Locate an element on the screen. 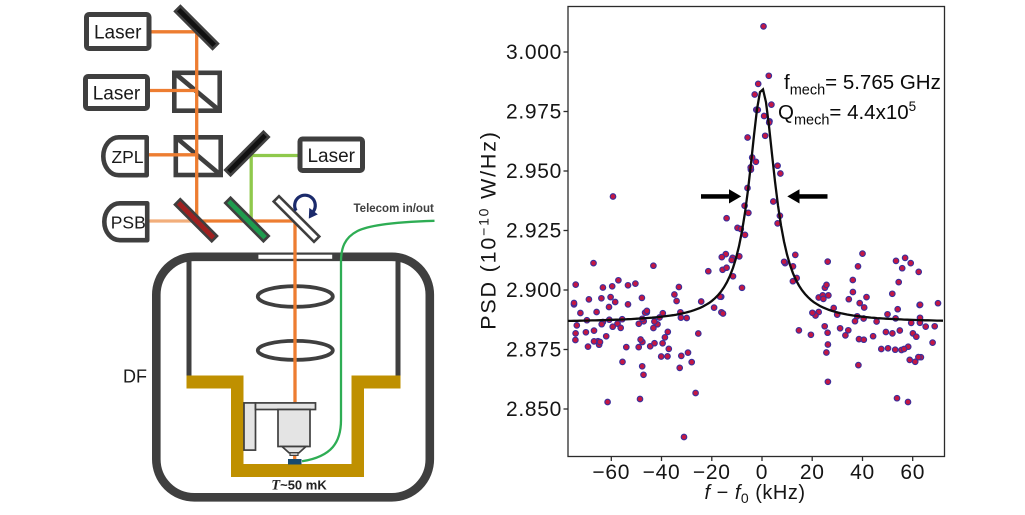 The width and height of the screenshot is (1025, 515). svg-text: 2.950 is located at coordinates (534, 171).